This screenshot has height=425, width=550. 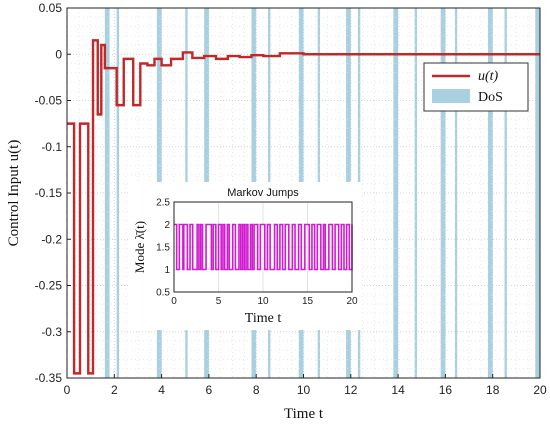 What do you see at coordinates (174, 301) in the screenshot?
I see `inset-x-tick-label: 0` at bounding box center [174, 301].